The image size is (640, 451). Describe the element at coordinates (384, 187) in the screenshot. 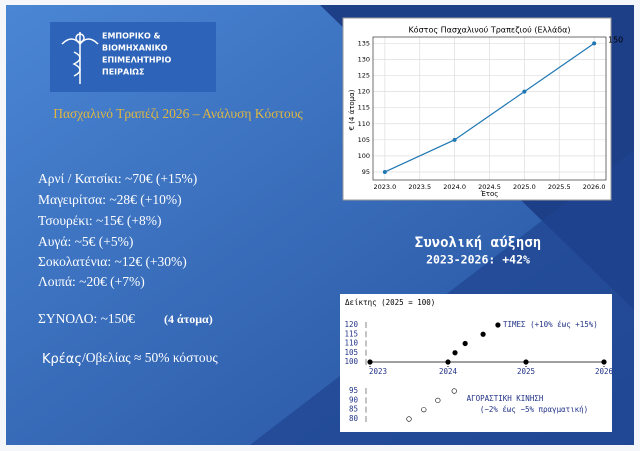

I see `x-tick-label: 2023.0` at that location.